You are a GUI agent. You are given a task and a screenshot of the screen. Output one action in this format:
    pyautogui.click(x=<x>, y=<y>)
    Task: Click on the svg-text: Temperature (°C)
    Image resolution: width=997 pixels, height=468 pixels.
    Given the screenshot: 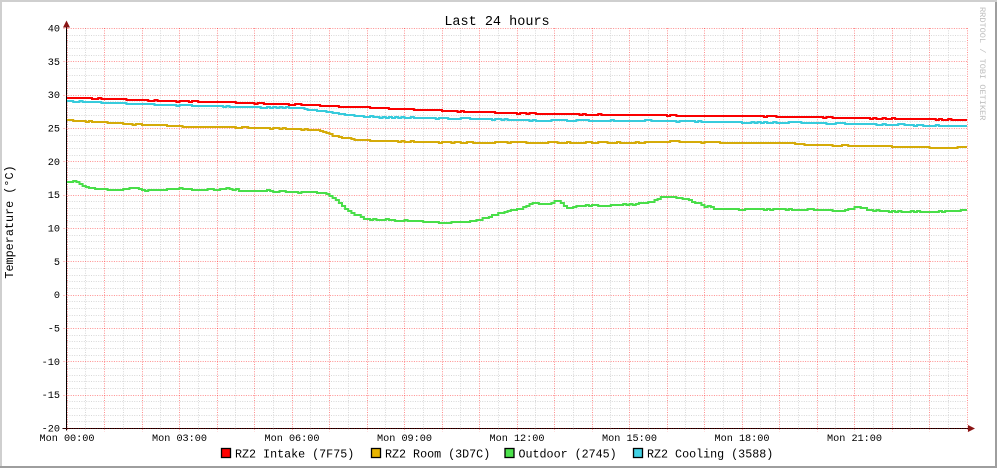 What is the action you would take?
    pyautogui.click(x=10, y=221)
    